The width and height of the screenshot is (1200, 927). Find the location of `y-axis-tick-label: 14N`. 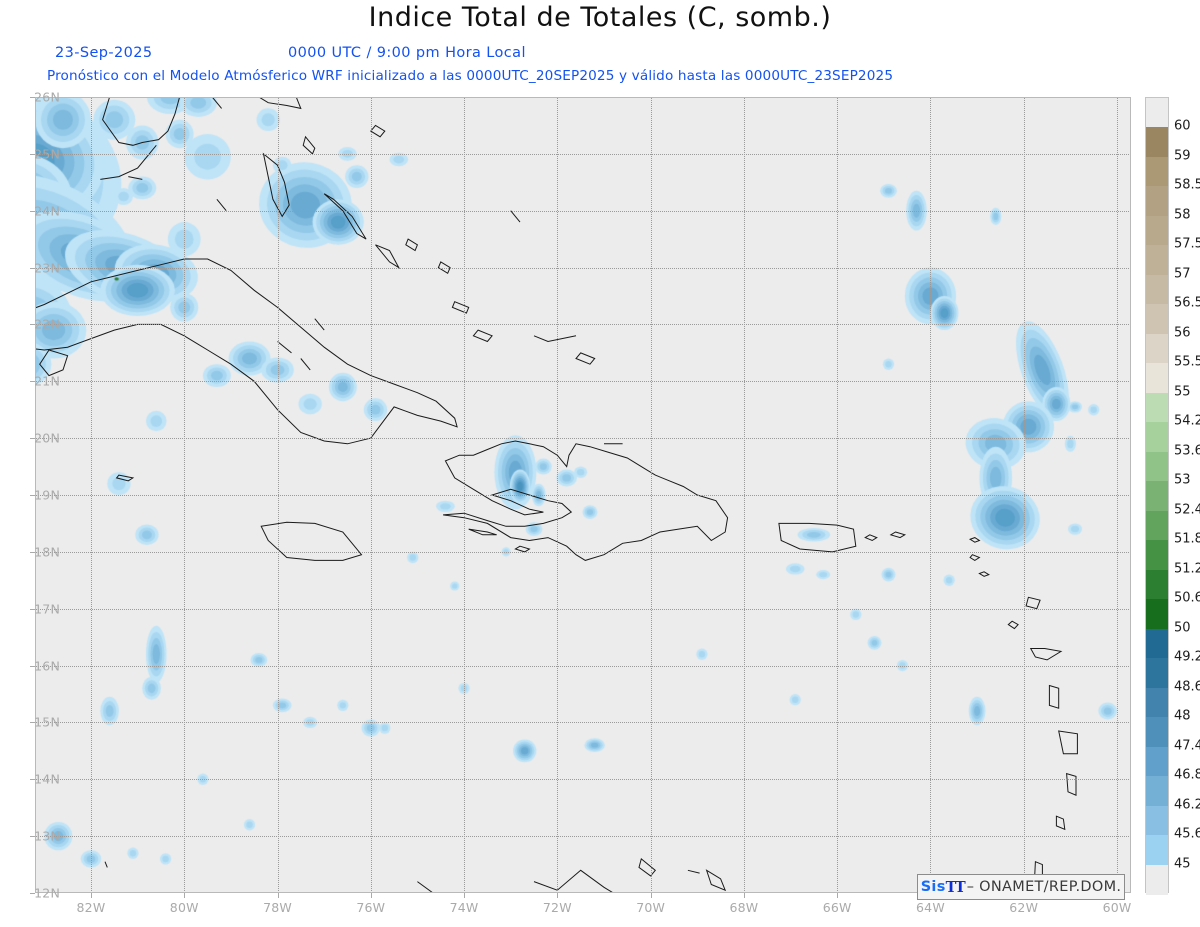

y-axis-tick-label: 14N is located at coordinates (47, 779).